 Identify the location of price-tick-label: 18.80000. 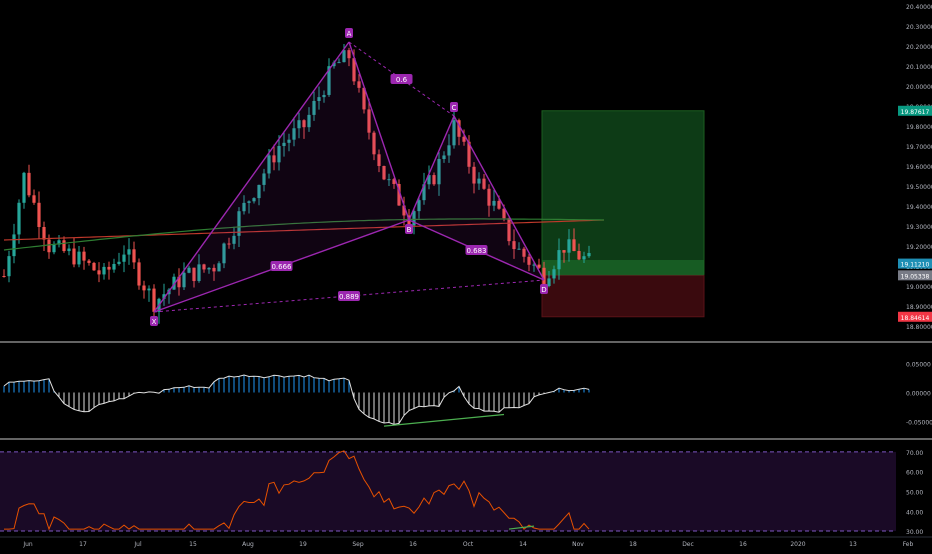
(919, 327).